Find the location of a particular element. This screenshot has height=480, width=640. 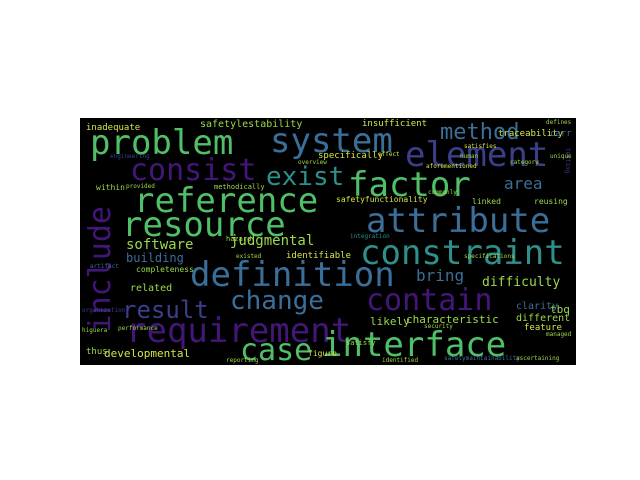

word-related: related is located at coordinates (151, 288).